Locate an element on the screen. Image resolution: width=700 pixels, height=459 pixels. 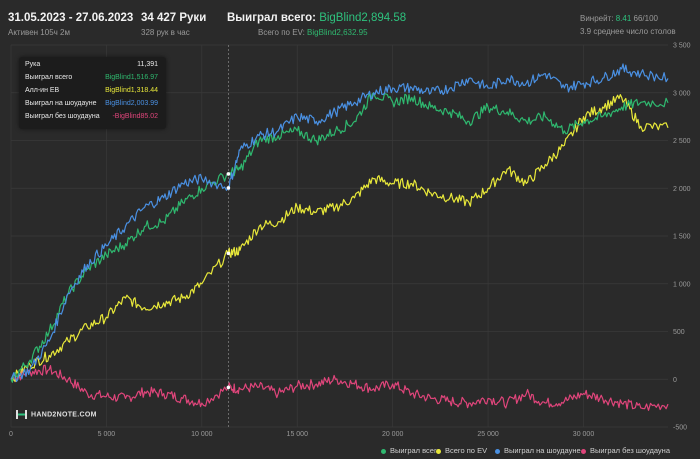
logo-text: HAND2NOTE.COM is located at coordinates (64, 415).